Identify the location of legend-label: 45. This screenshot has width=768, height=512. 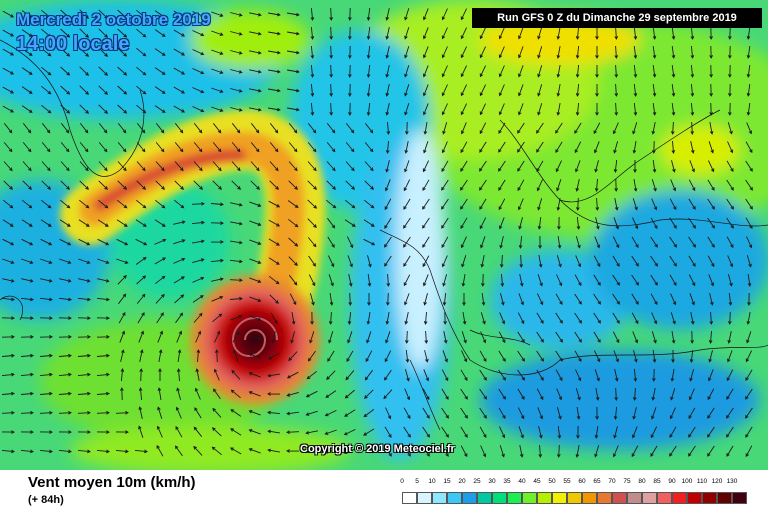
(537, 481).